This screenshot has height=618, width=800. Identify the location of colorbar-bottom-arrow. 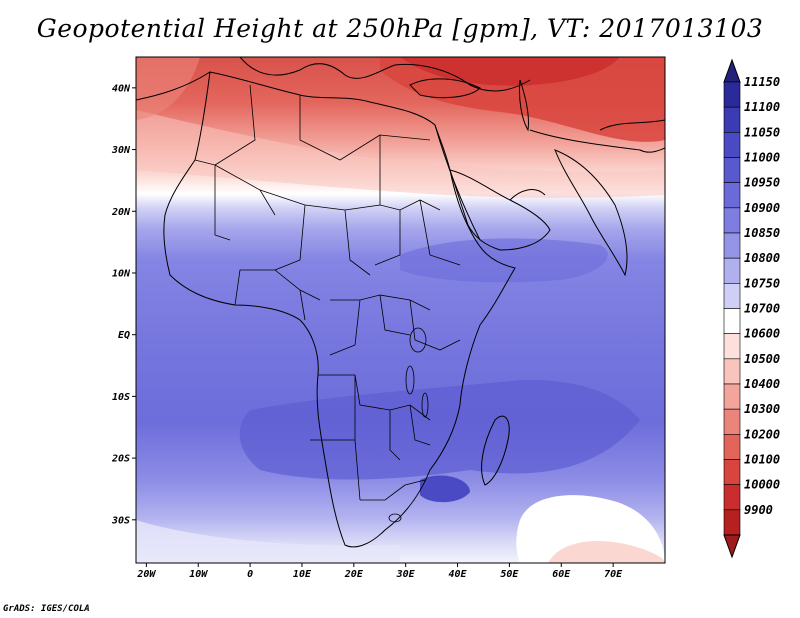
(732, 546).